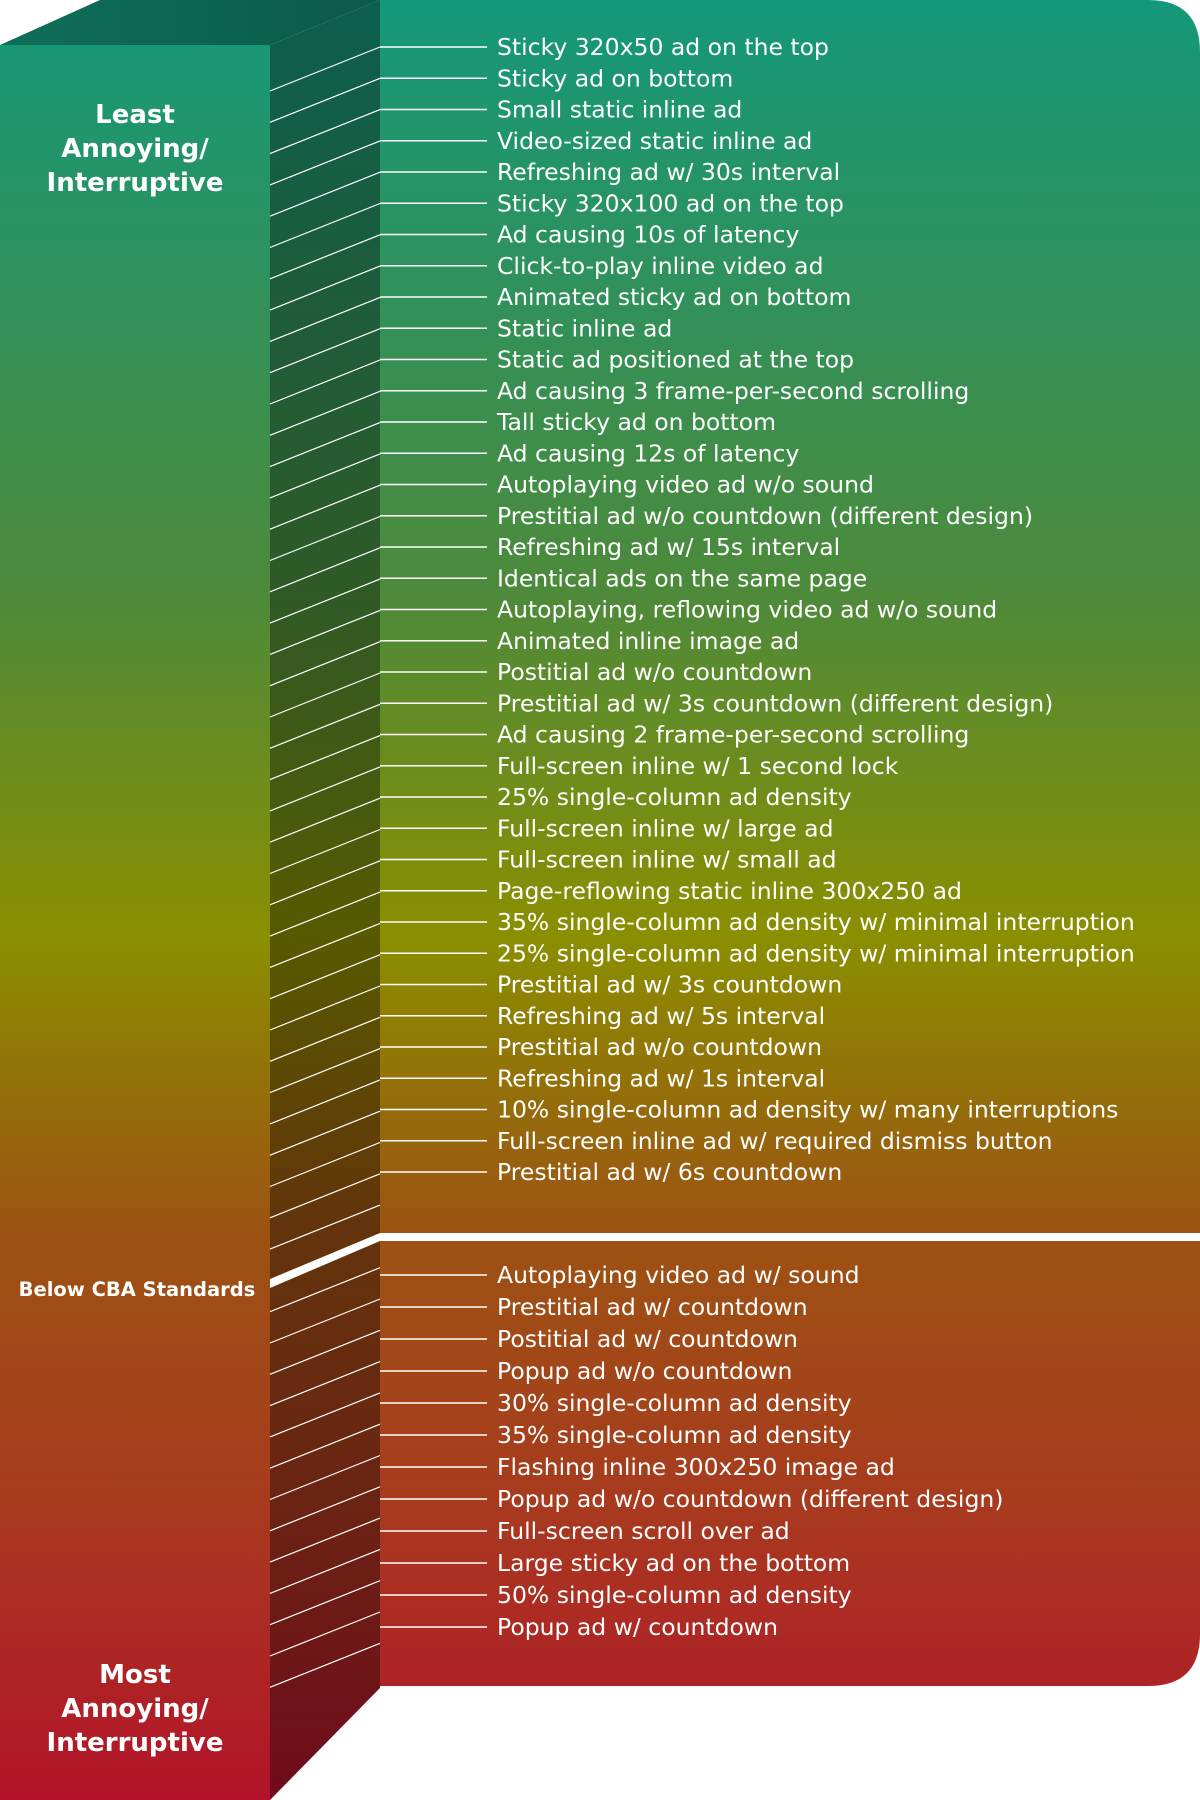 The height and width of the screenshot is (1800, 1200). What do you see at coordinates (669, 1172) in the screenshot?
I see `ad-experience-label: Prestitial ad w/ 6s countdown` at bounding box center [669, 1172].